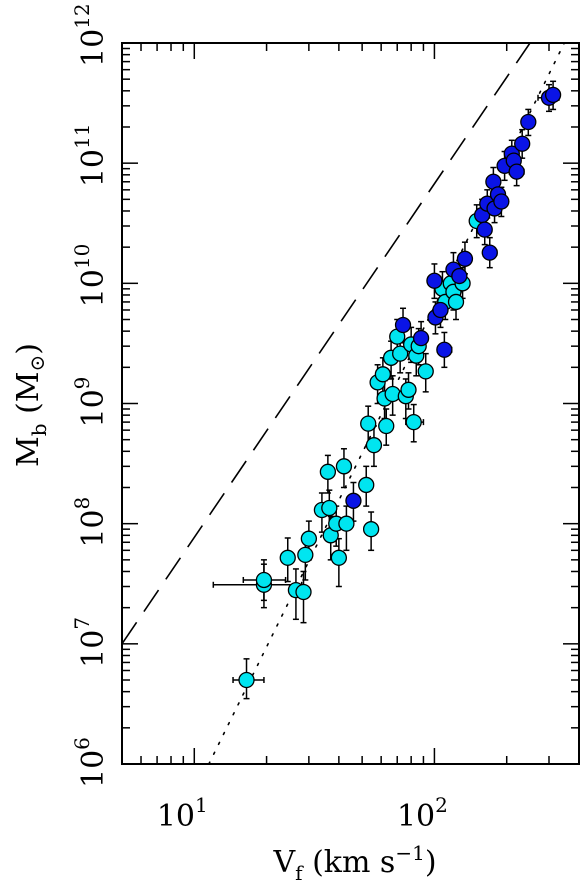 This screenshot has width=581, height=895. I want to click on y-tick-label: 109, so click(90, 402).